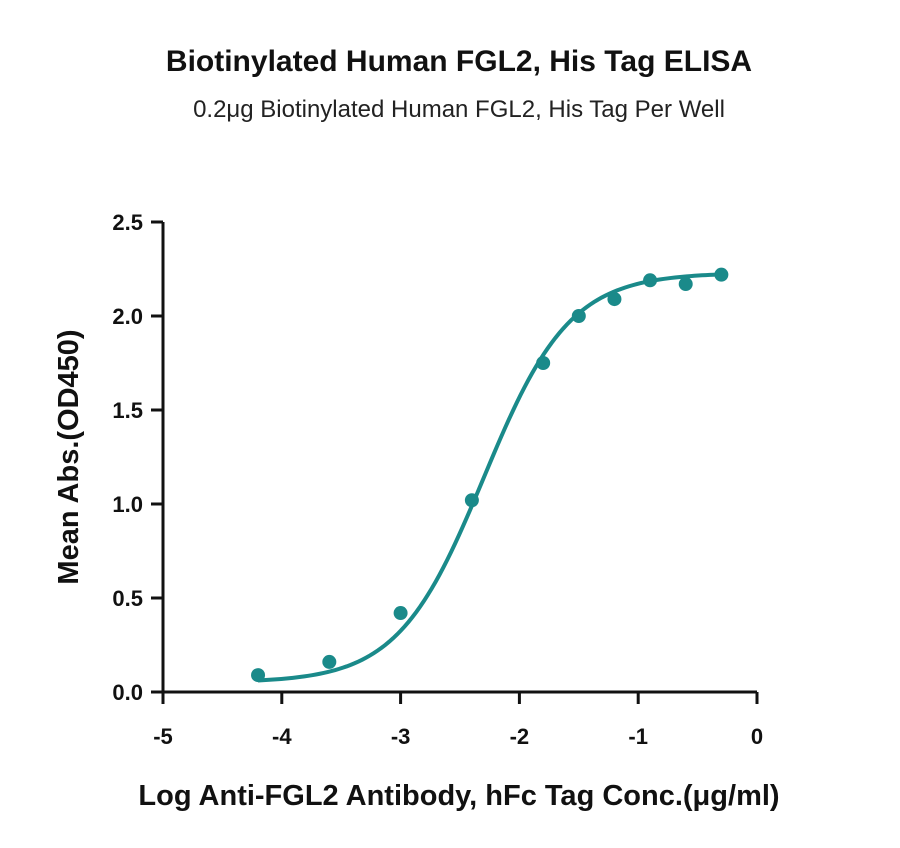 The width and height of the screenshot is (900, 848). Describe the element at coordinates (163, 736) in the screenshot. I see `x-tick-label: -5` at that location.